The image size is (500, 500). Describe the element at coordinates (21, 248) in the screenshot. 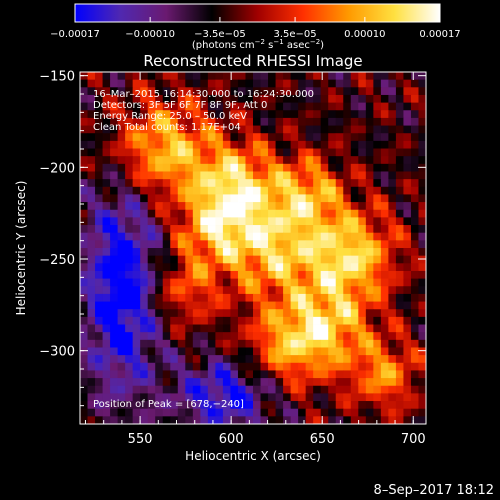

I see `y-axis-title: Heliocentric Y (arcsec)` at that location.